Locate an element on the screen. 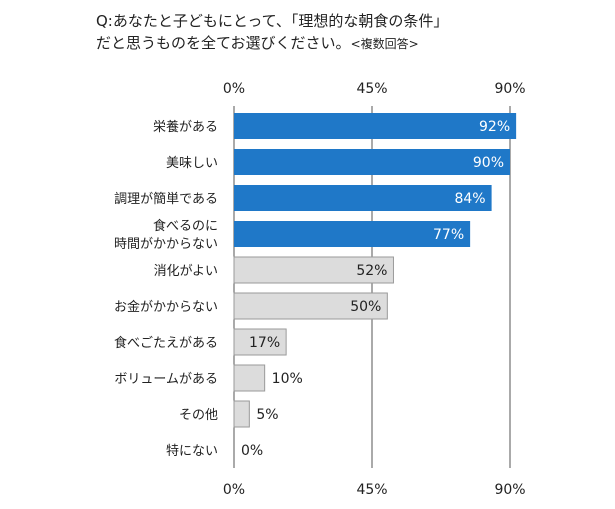 The width and height of the screenshot is (615, 509). category-label-9-line-0: 特にない is located at coordinates (192, 451).